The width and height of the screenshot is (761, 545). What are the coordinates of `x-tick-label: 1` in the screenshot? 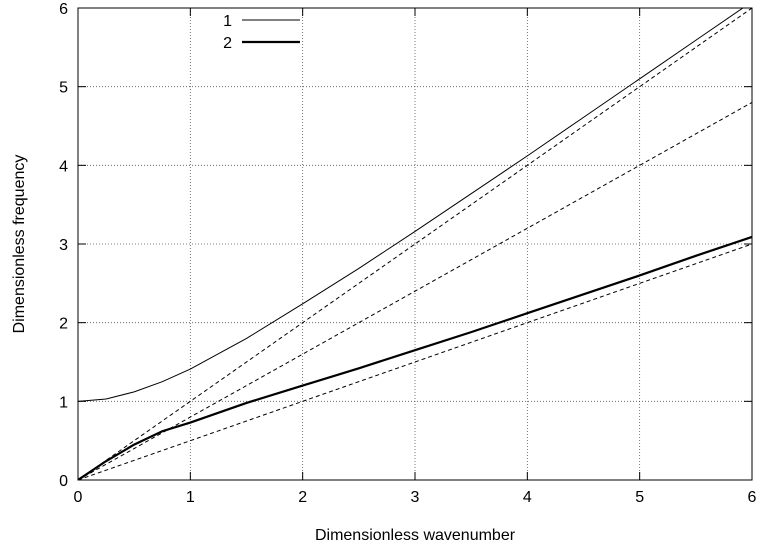 It's located at (190, 497).